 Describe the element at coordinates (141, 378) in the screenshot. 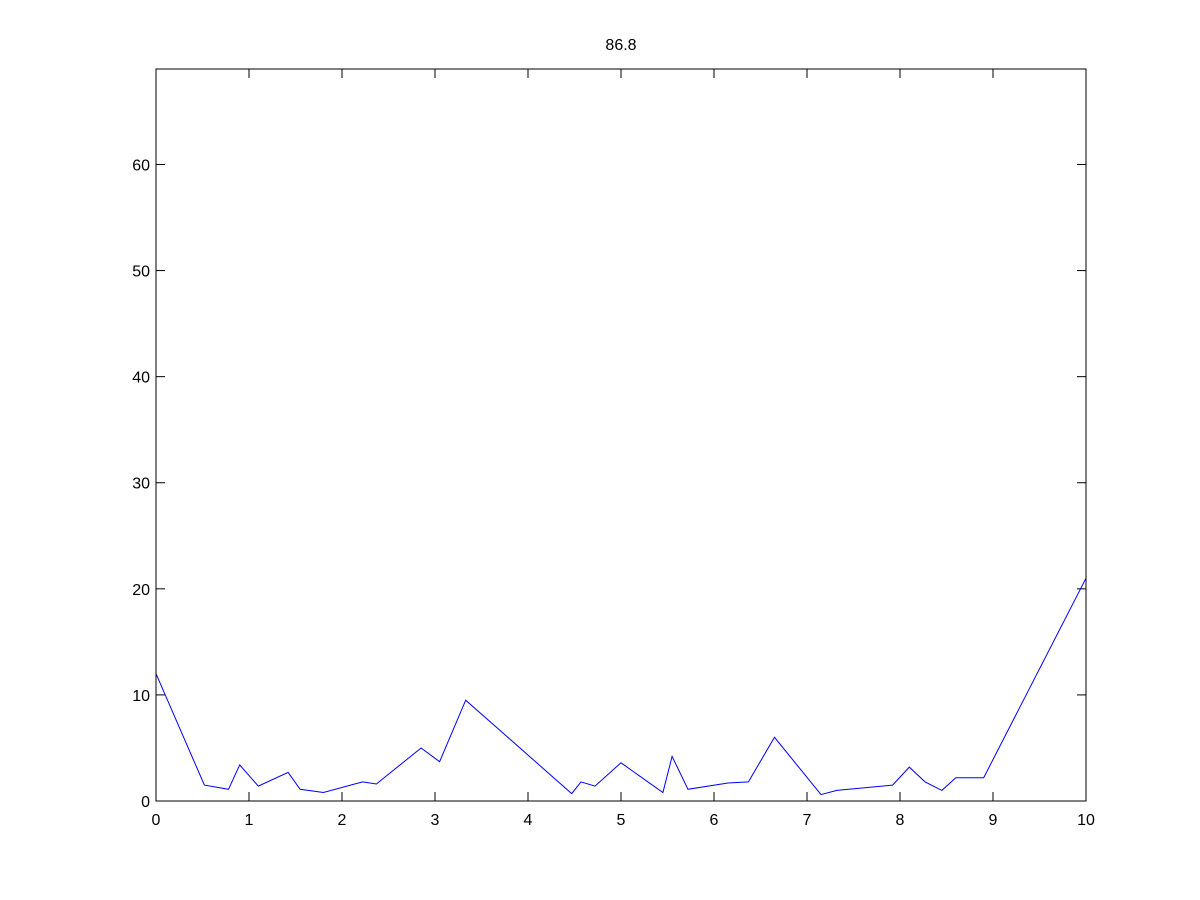

I see `y-tick-label: 40` at that location.